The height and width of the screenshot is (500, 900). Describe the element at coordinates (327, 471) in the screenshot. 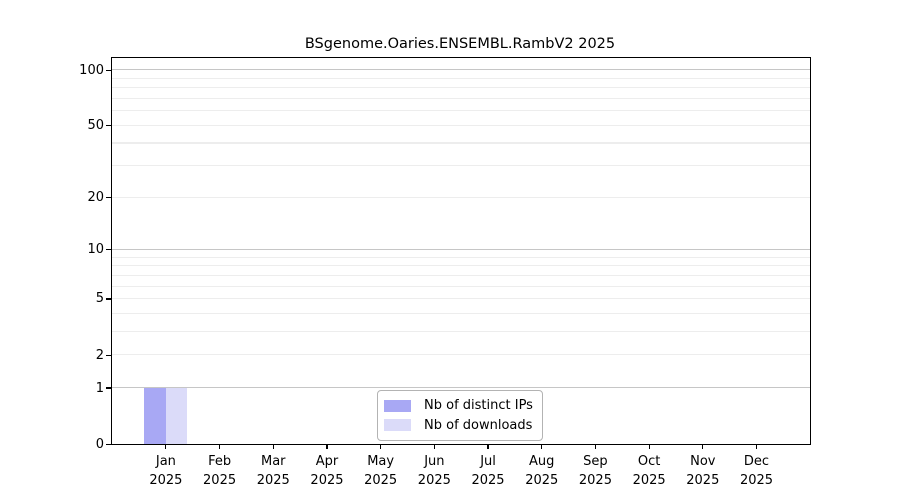

I see `x-tick-label-4: Apr 2025` at that location.